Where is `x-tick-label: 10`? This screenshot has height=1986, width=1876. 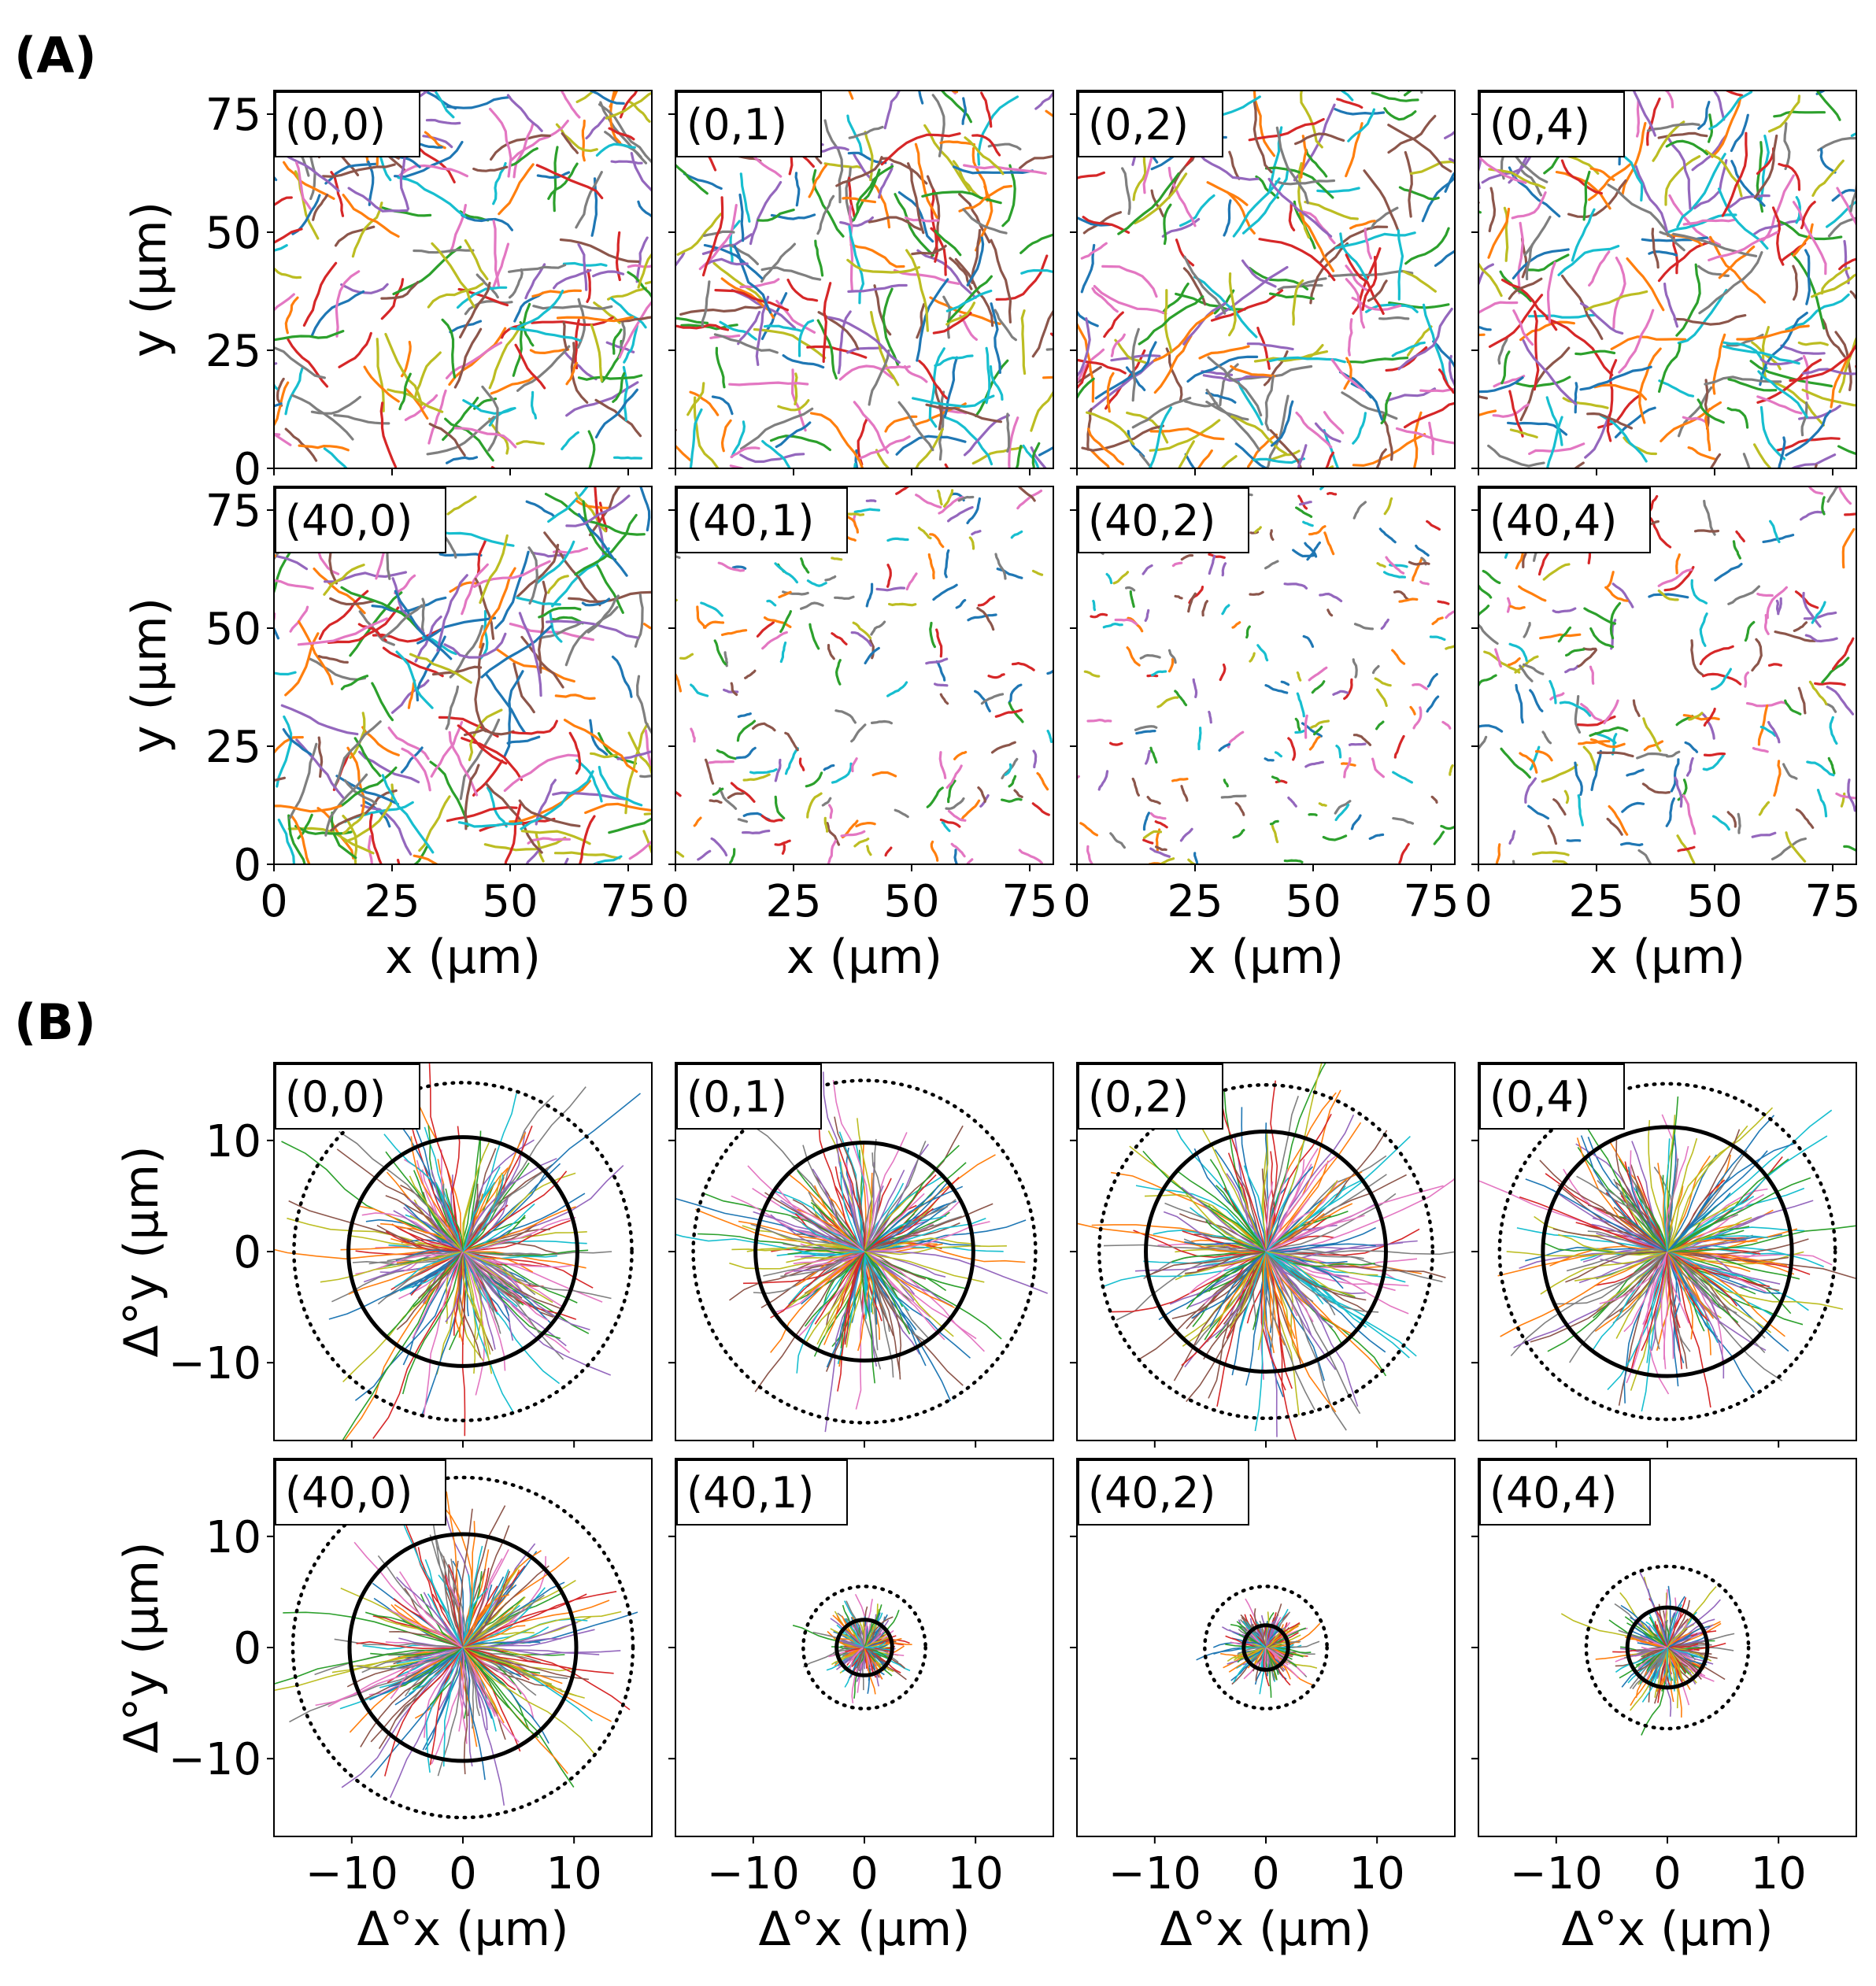 x-tick-label: 10 is located at coordinates (976, 1873).